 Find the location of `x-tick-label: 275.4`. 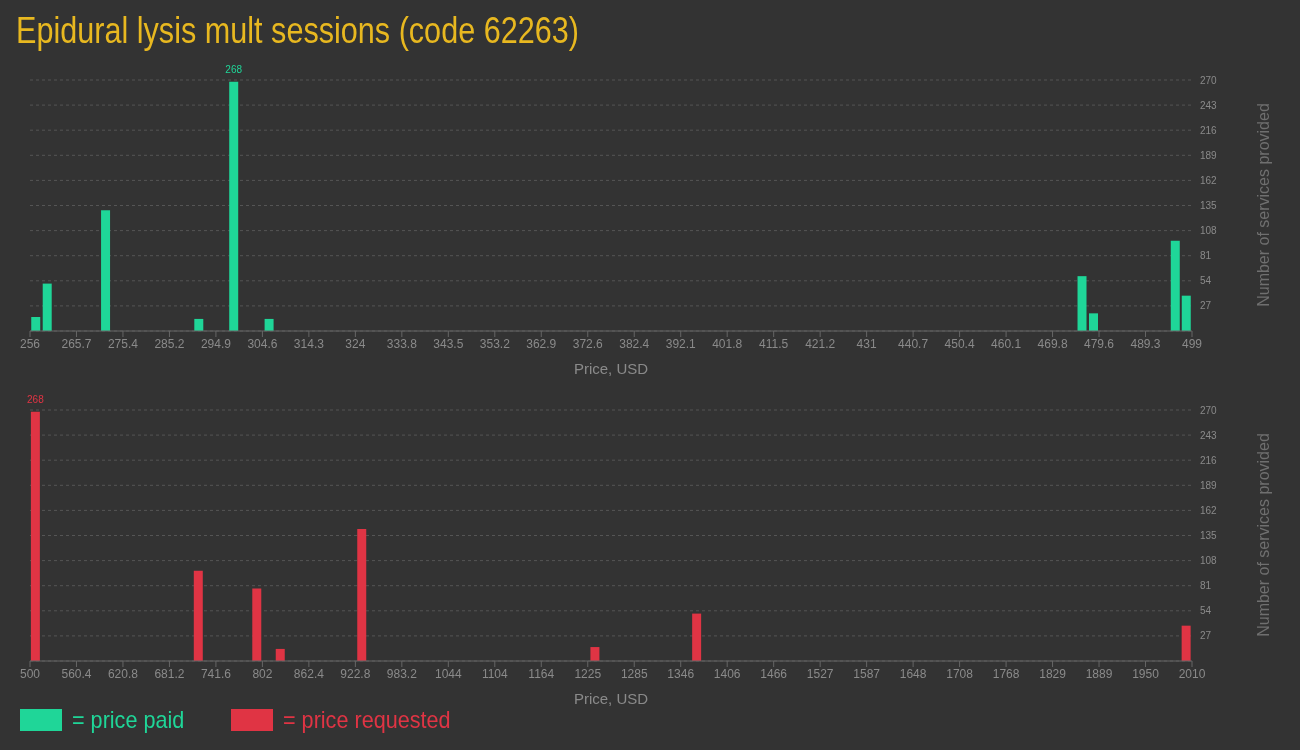

x-tick-label: 275.4 is located at coordinates (123, 343).